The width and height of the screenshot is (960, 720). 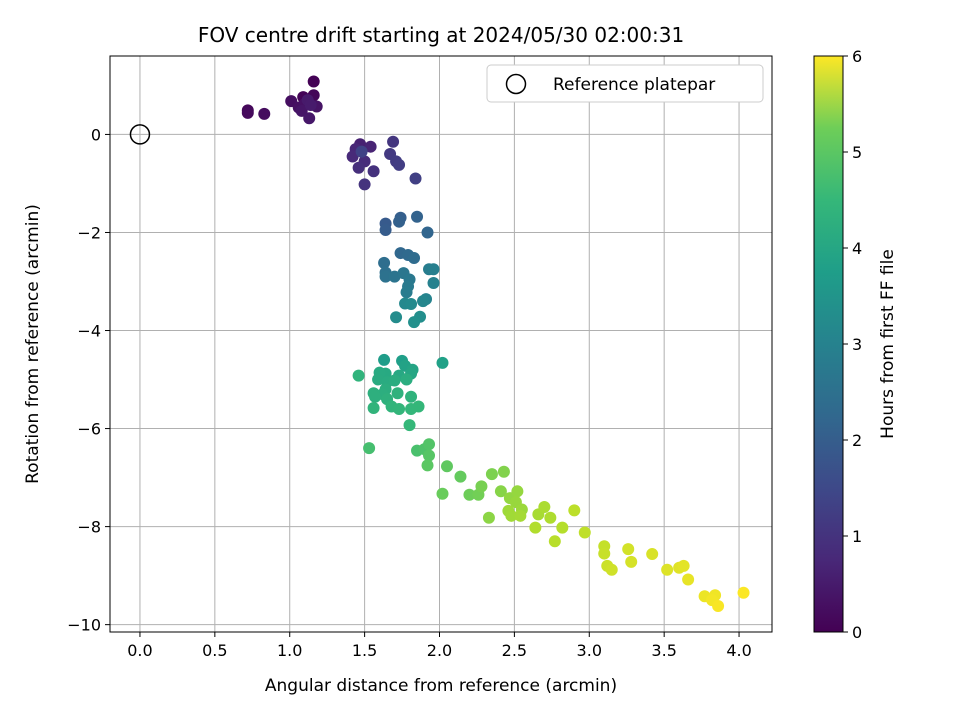 I want to click on reference-platepar-marker, so click(x=140, y=134).